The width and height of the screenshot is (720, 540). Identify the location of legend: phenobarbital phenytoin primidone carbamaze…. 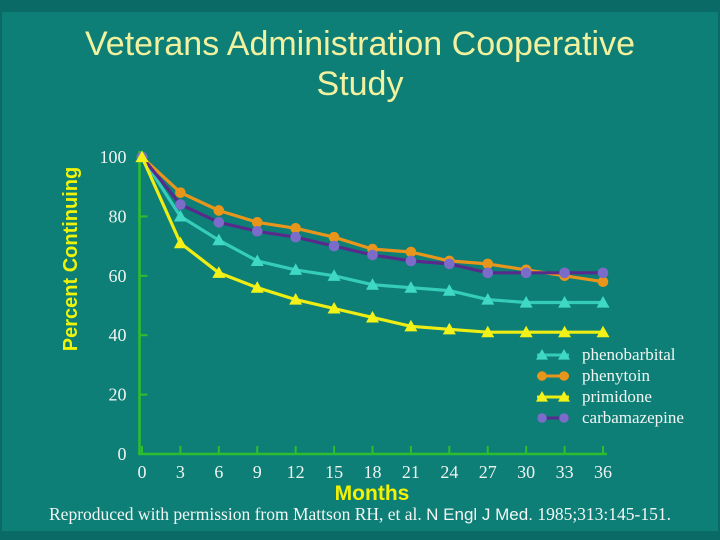
(608, 386).